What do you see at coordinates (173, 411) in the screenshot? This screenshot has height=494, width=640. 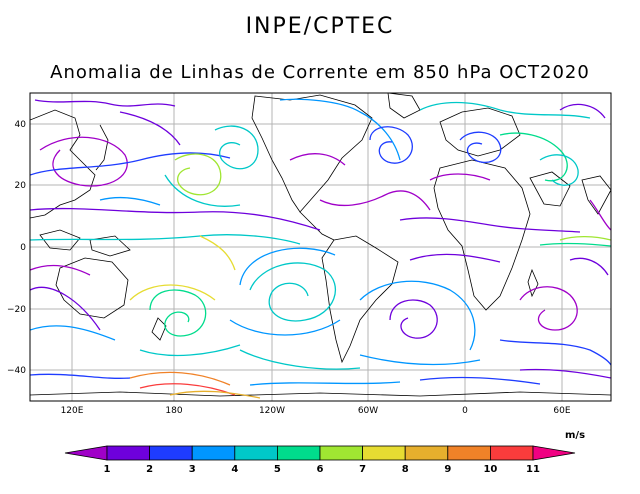 I see `lon-tick-label: 180` at bounding box center [173, 411].